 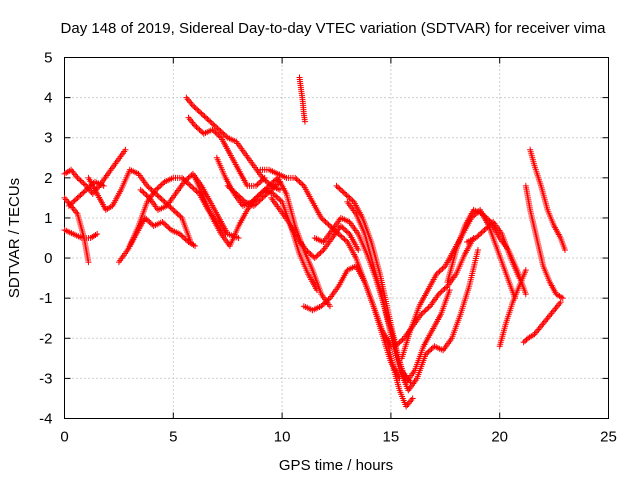 What do you see at coordinates (336, 465) in the screenshot?
I see `x-axis-label: GPS time / hours` at bounding box center [336, 465].